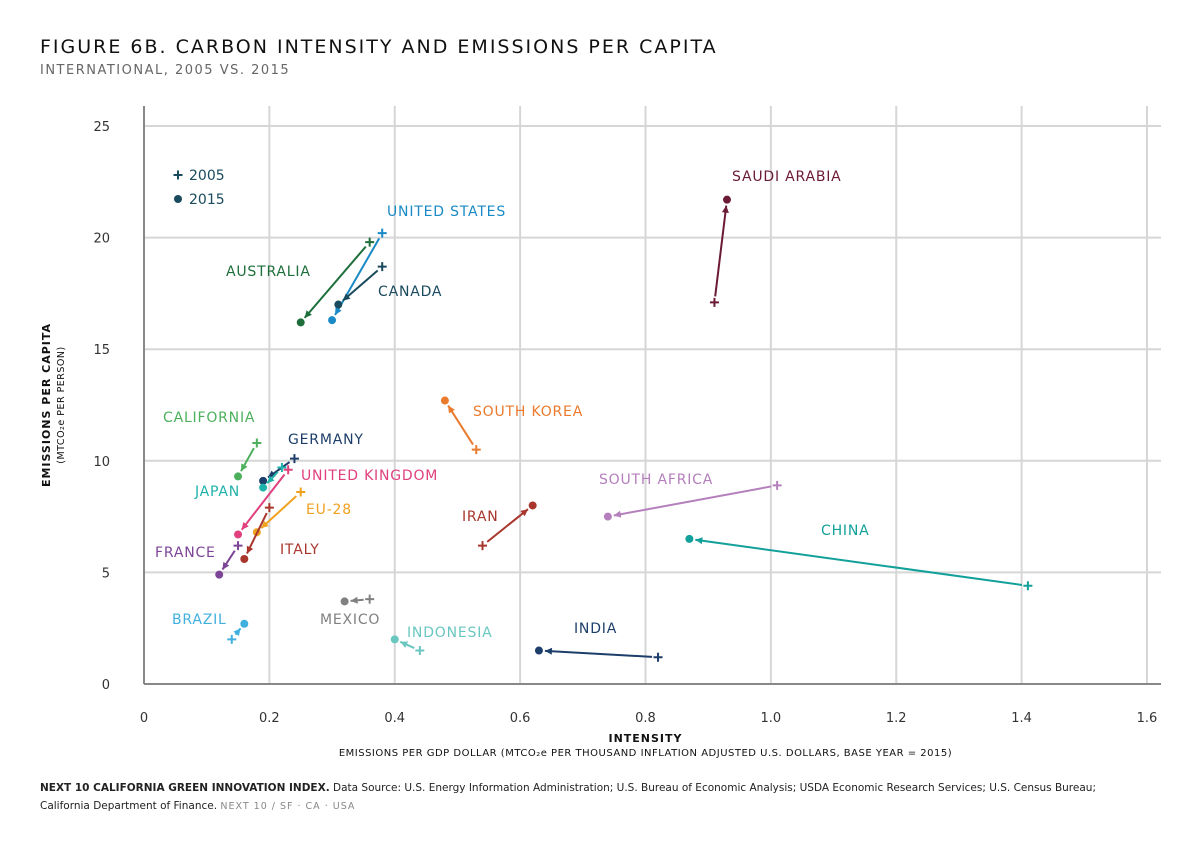 The image size is (1200, 852). Describe the element at coordinates (300, 282) in the screenshot. I see `series-australia: AUSTRALIA` at that location.